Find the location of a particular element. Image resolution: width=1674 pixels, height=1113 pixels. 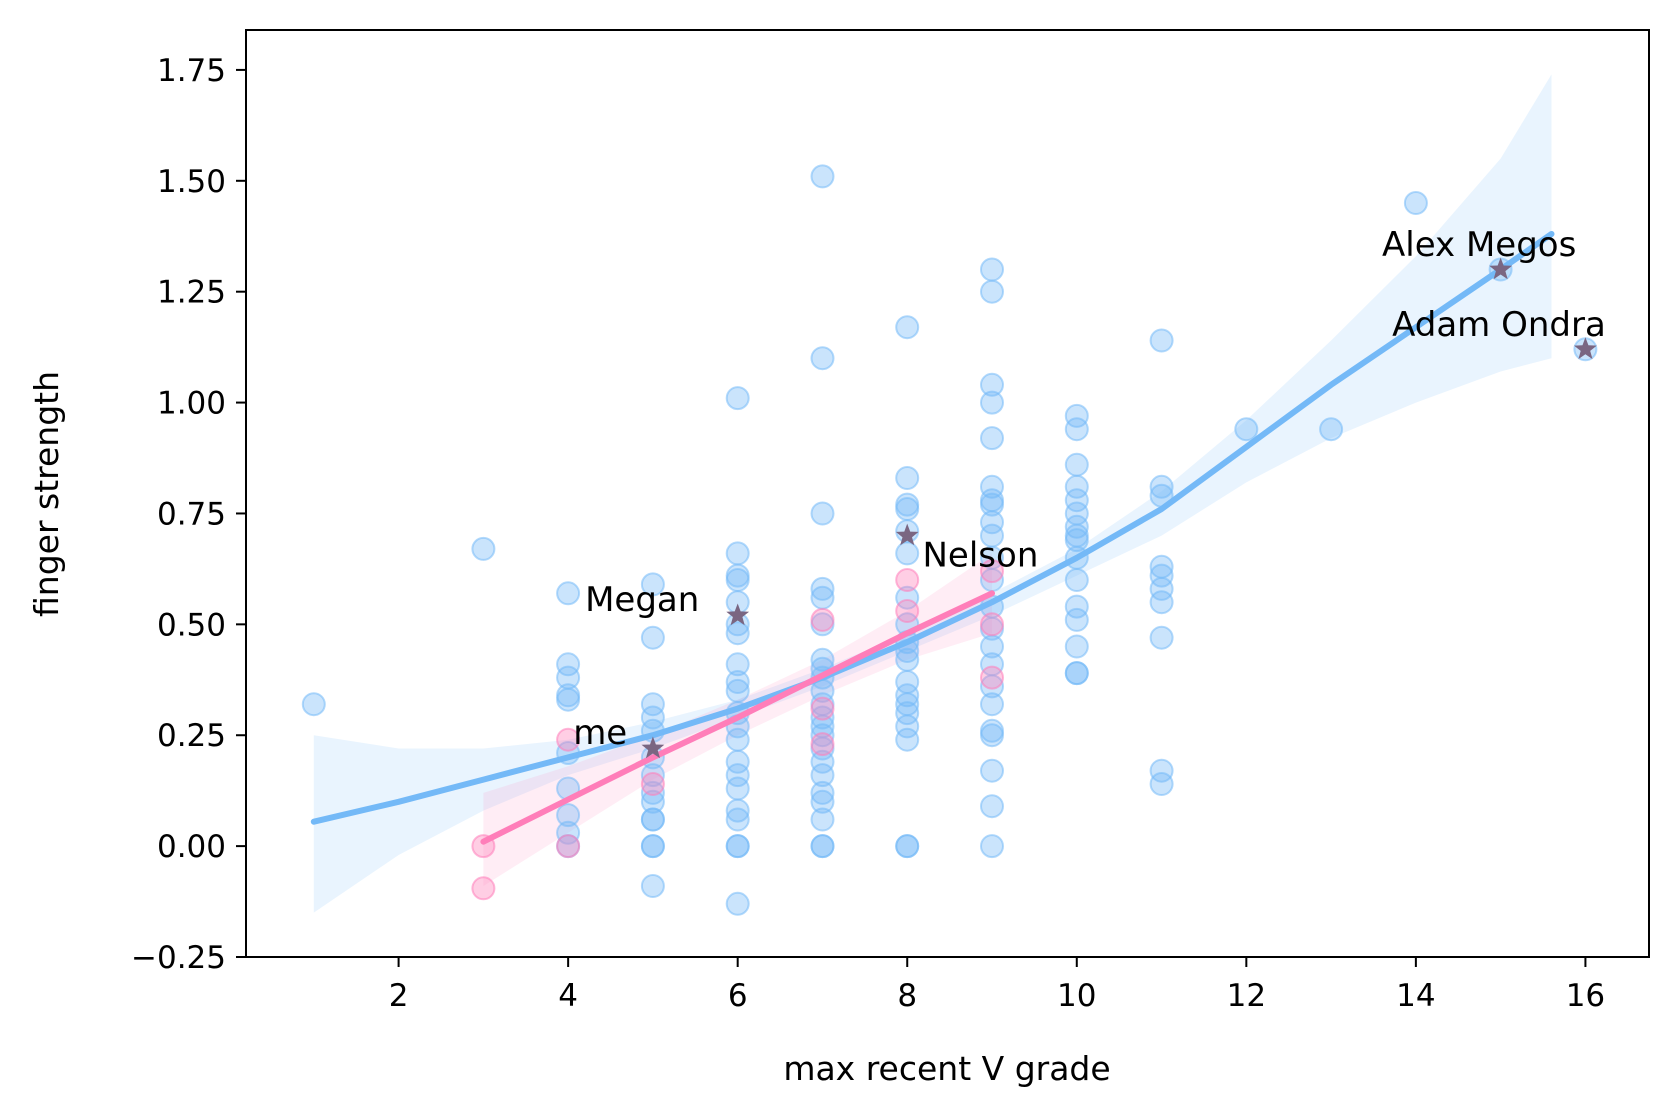

y-tick-label: 0.50 is located at coordinates (191, 625).